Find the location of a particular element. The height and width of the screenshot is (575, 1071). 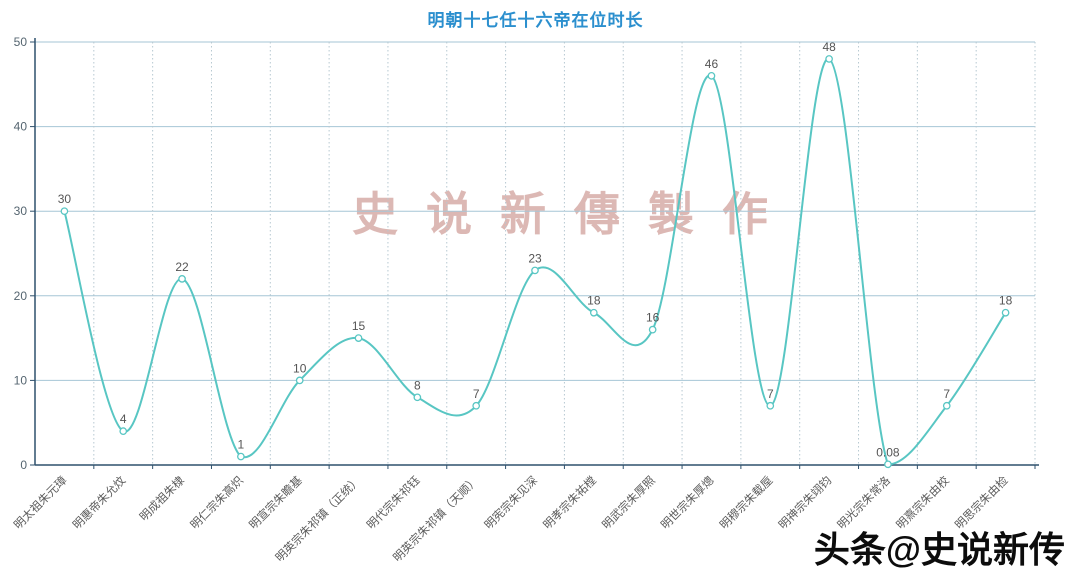

corner-watermark: 头条@史说新传 is located at coordinates (939, 549).